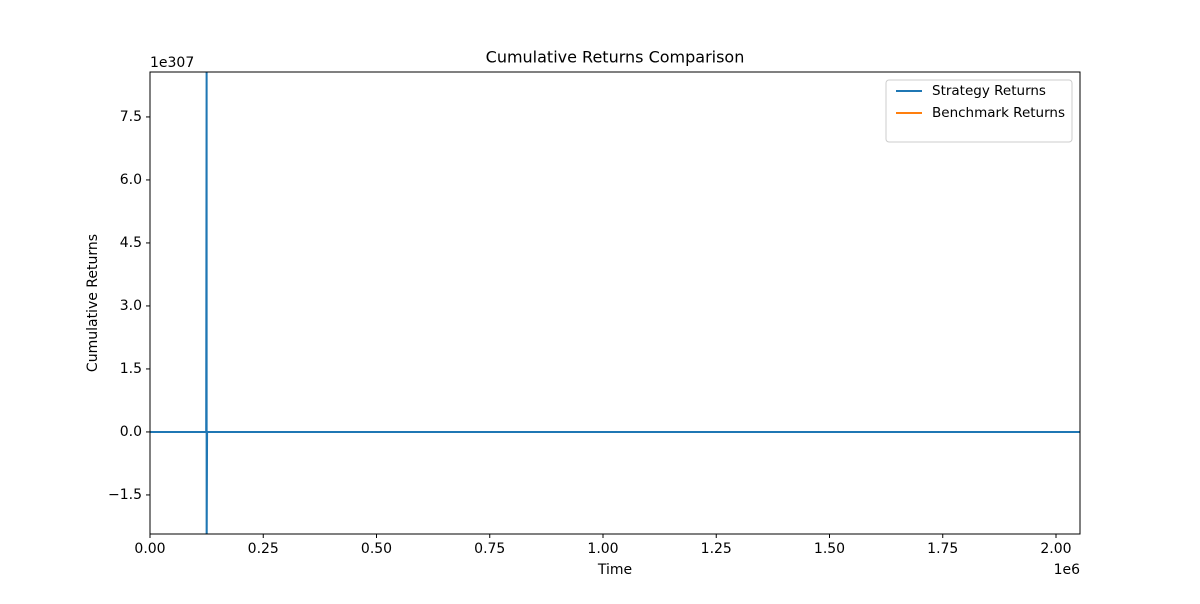 The width and height of the screenshot is (1200, 604). What do you see at coordinates (989, 91) in the screenshot?
I see `legend-label: Strategy Returns` at bounding box center [989, 91].